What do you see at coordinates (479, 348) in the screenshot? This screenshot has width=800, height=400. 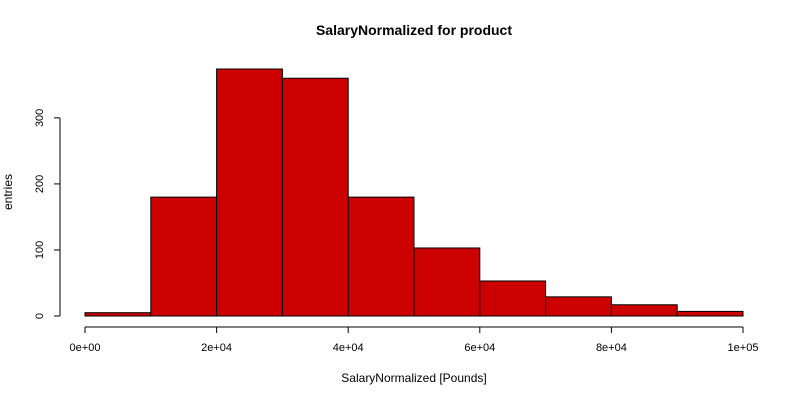 I see `x-tick-label: 6e+04` at bounding box center [479, 348].